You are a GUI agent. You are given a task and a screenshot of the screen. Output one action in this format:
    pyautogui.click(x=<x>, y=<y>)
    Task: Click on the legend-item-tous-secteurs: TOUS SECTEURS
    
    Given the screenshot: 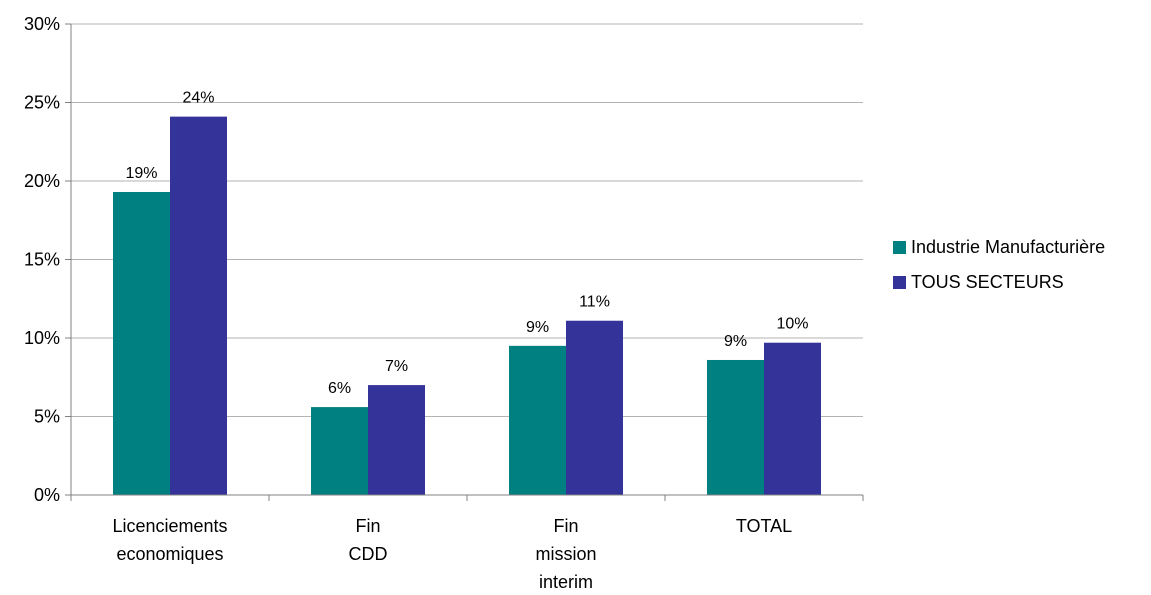 What is the action you would take?
    pyautogui.click(x=999, y=282)
    